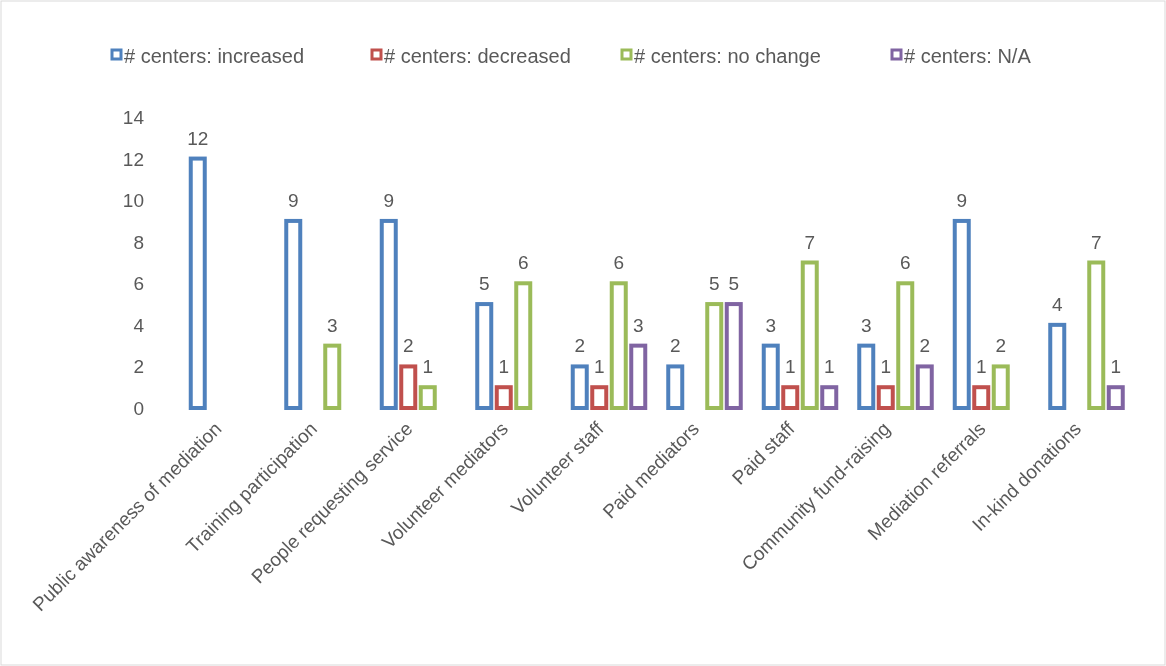 This screenshot has height=666, width=1166. Describe the element at coordinates (727, 56) in the screenshot. I see `legend-label: # centers: no change` at that location.